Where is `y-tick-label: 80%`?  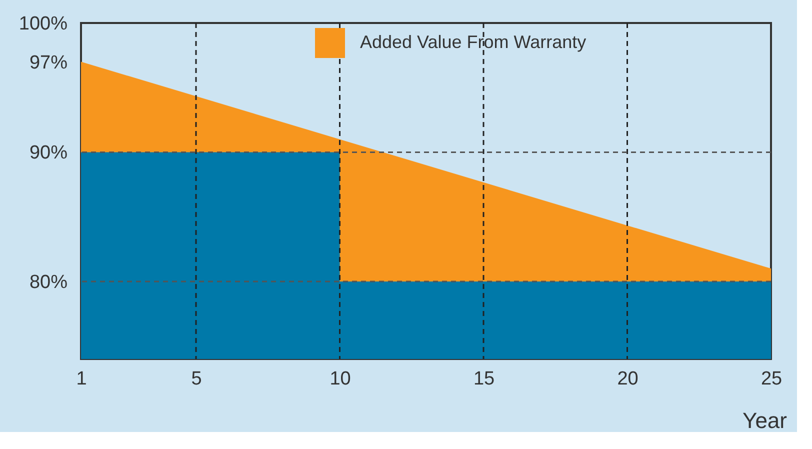
y-tick-label: 80% is located at coordinates (48, 282).